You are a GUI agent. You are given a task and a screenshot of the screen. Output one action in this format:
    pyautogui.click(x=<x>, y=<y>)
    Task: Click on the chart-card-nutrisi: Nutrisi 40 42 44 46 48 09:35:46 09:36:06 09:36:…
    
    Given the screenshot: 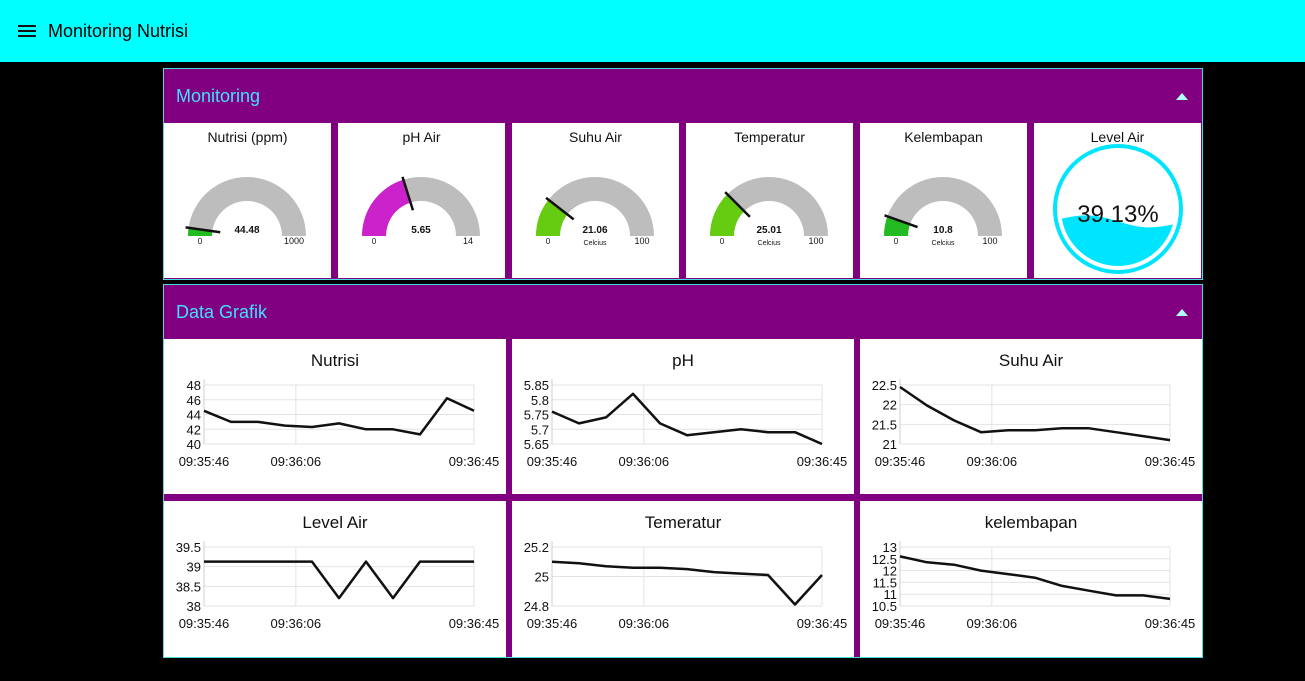 What is the action you would take?
    pyautogui.click(x=335, y=416)
    